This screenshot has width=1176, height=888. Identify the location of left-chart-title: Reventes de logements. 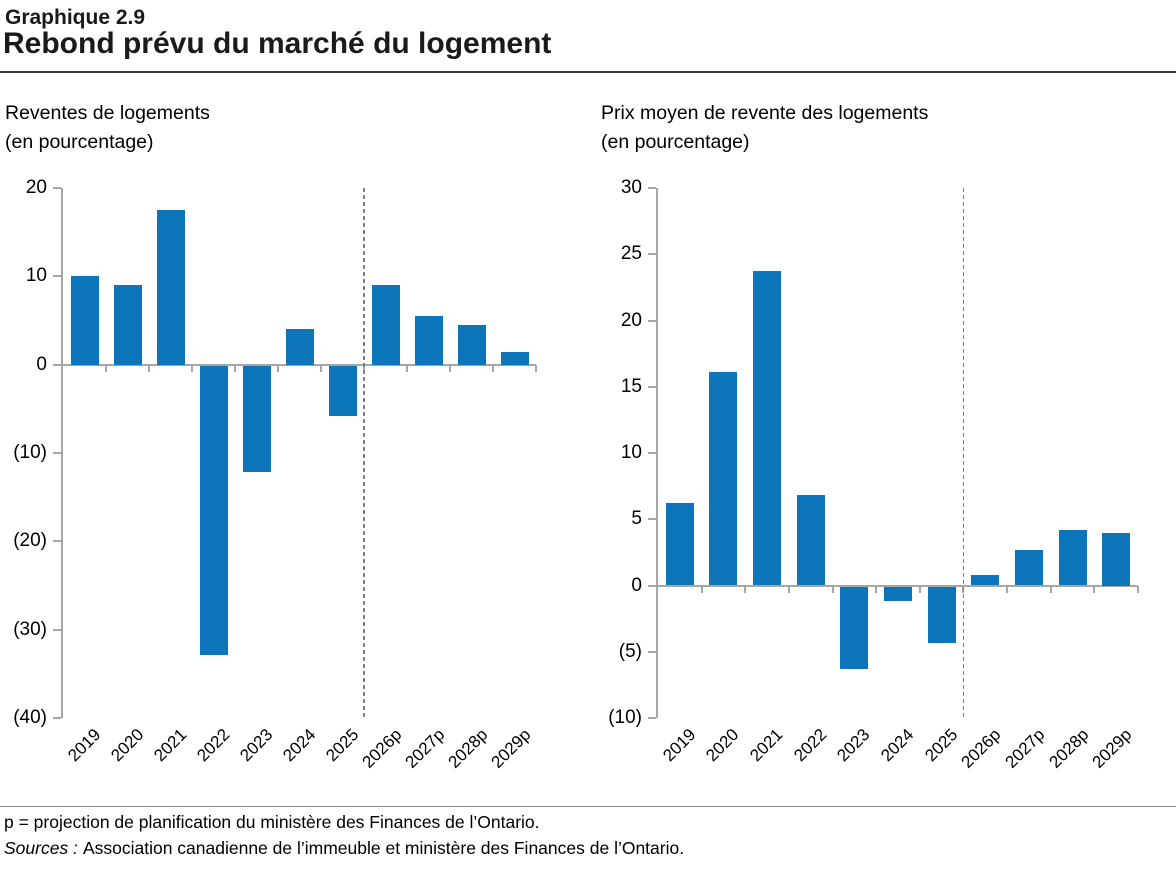
(107, 113).